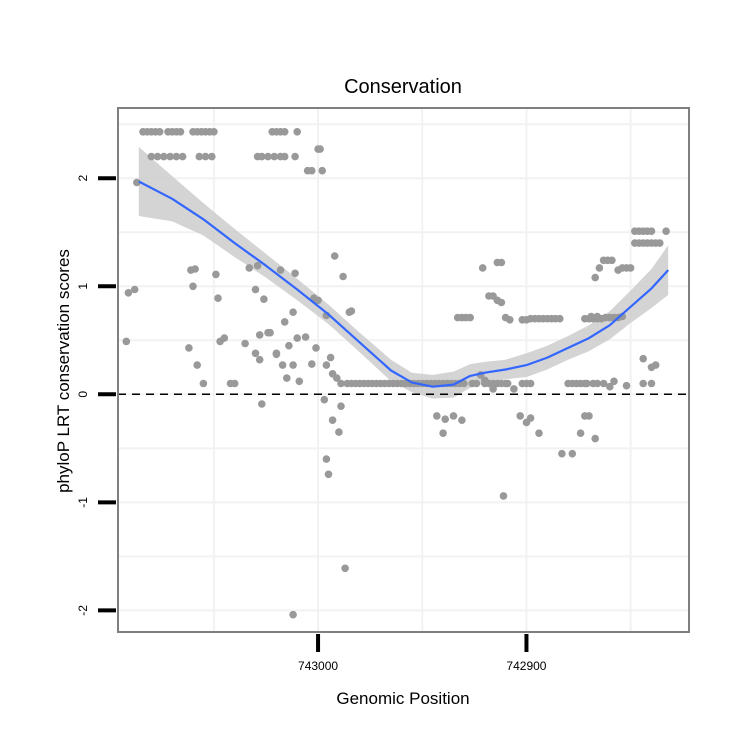 Image resolution: width=750 pixels, height=750 pixels. Describe the element at coordinates (83, 502) in the screenshot. I see `y-tick-label: -1` at that location.